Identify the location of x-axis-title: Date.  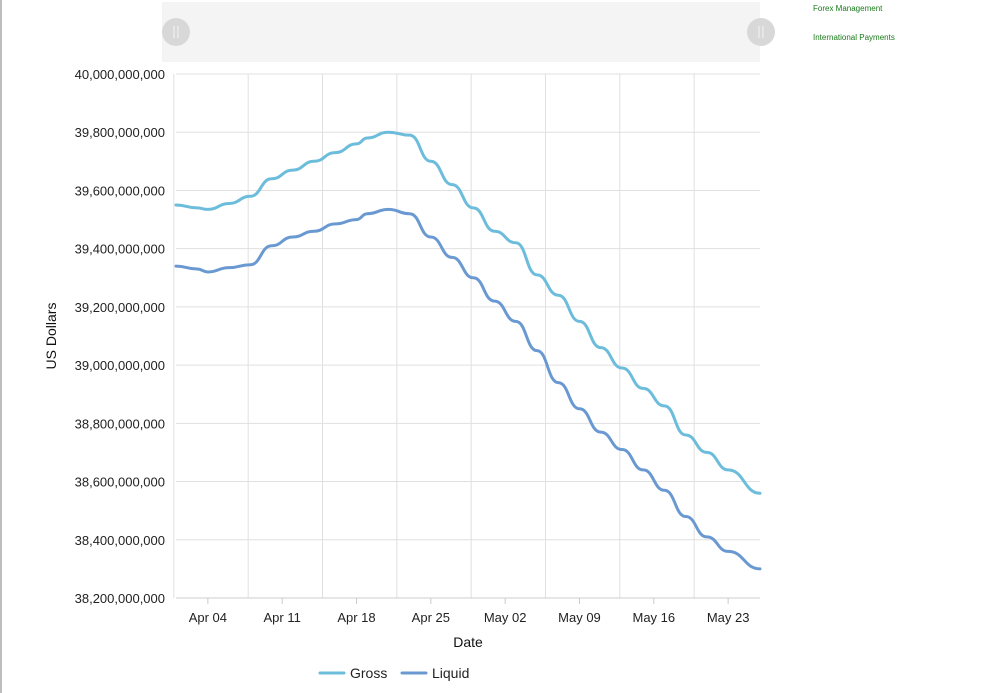
(468, 642).